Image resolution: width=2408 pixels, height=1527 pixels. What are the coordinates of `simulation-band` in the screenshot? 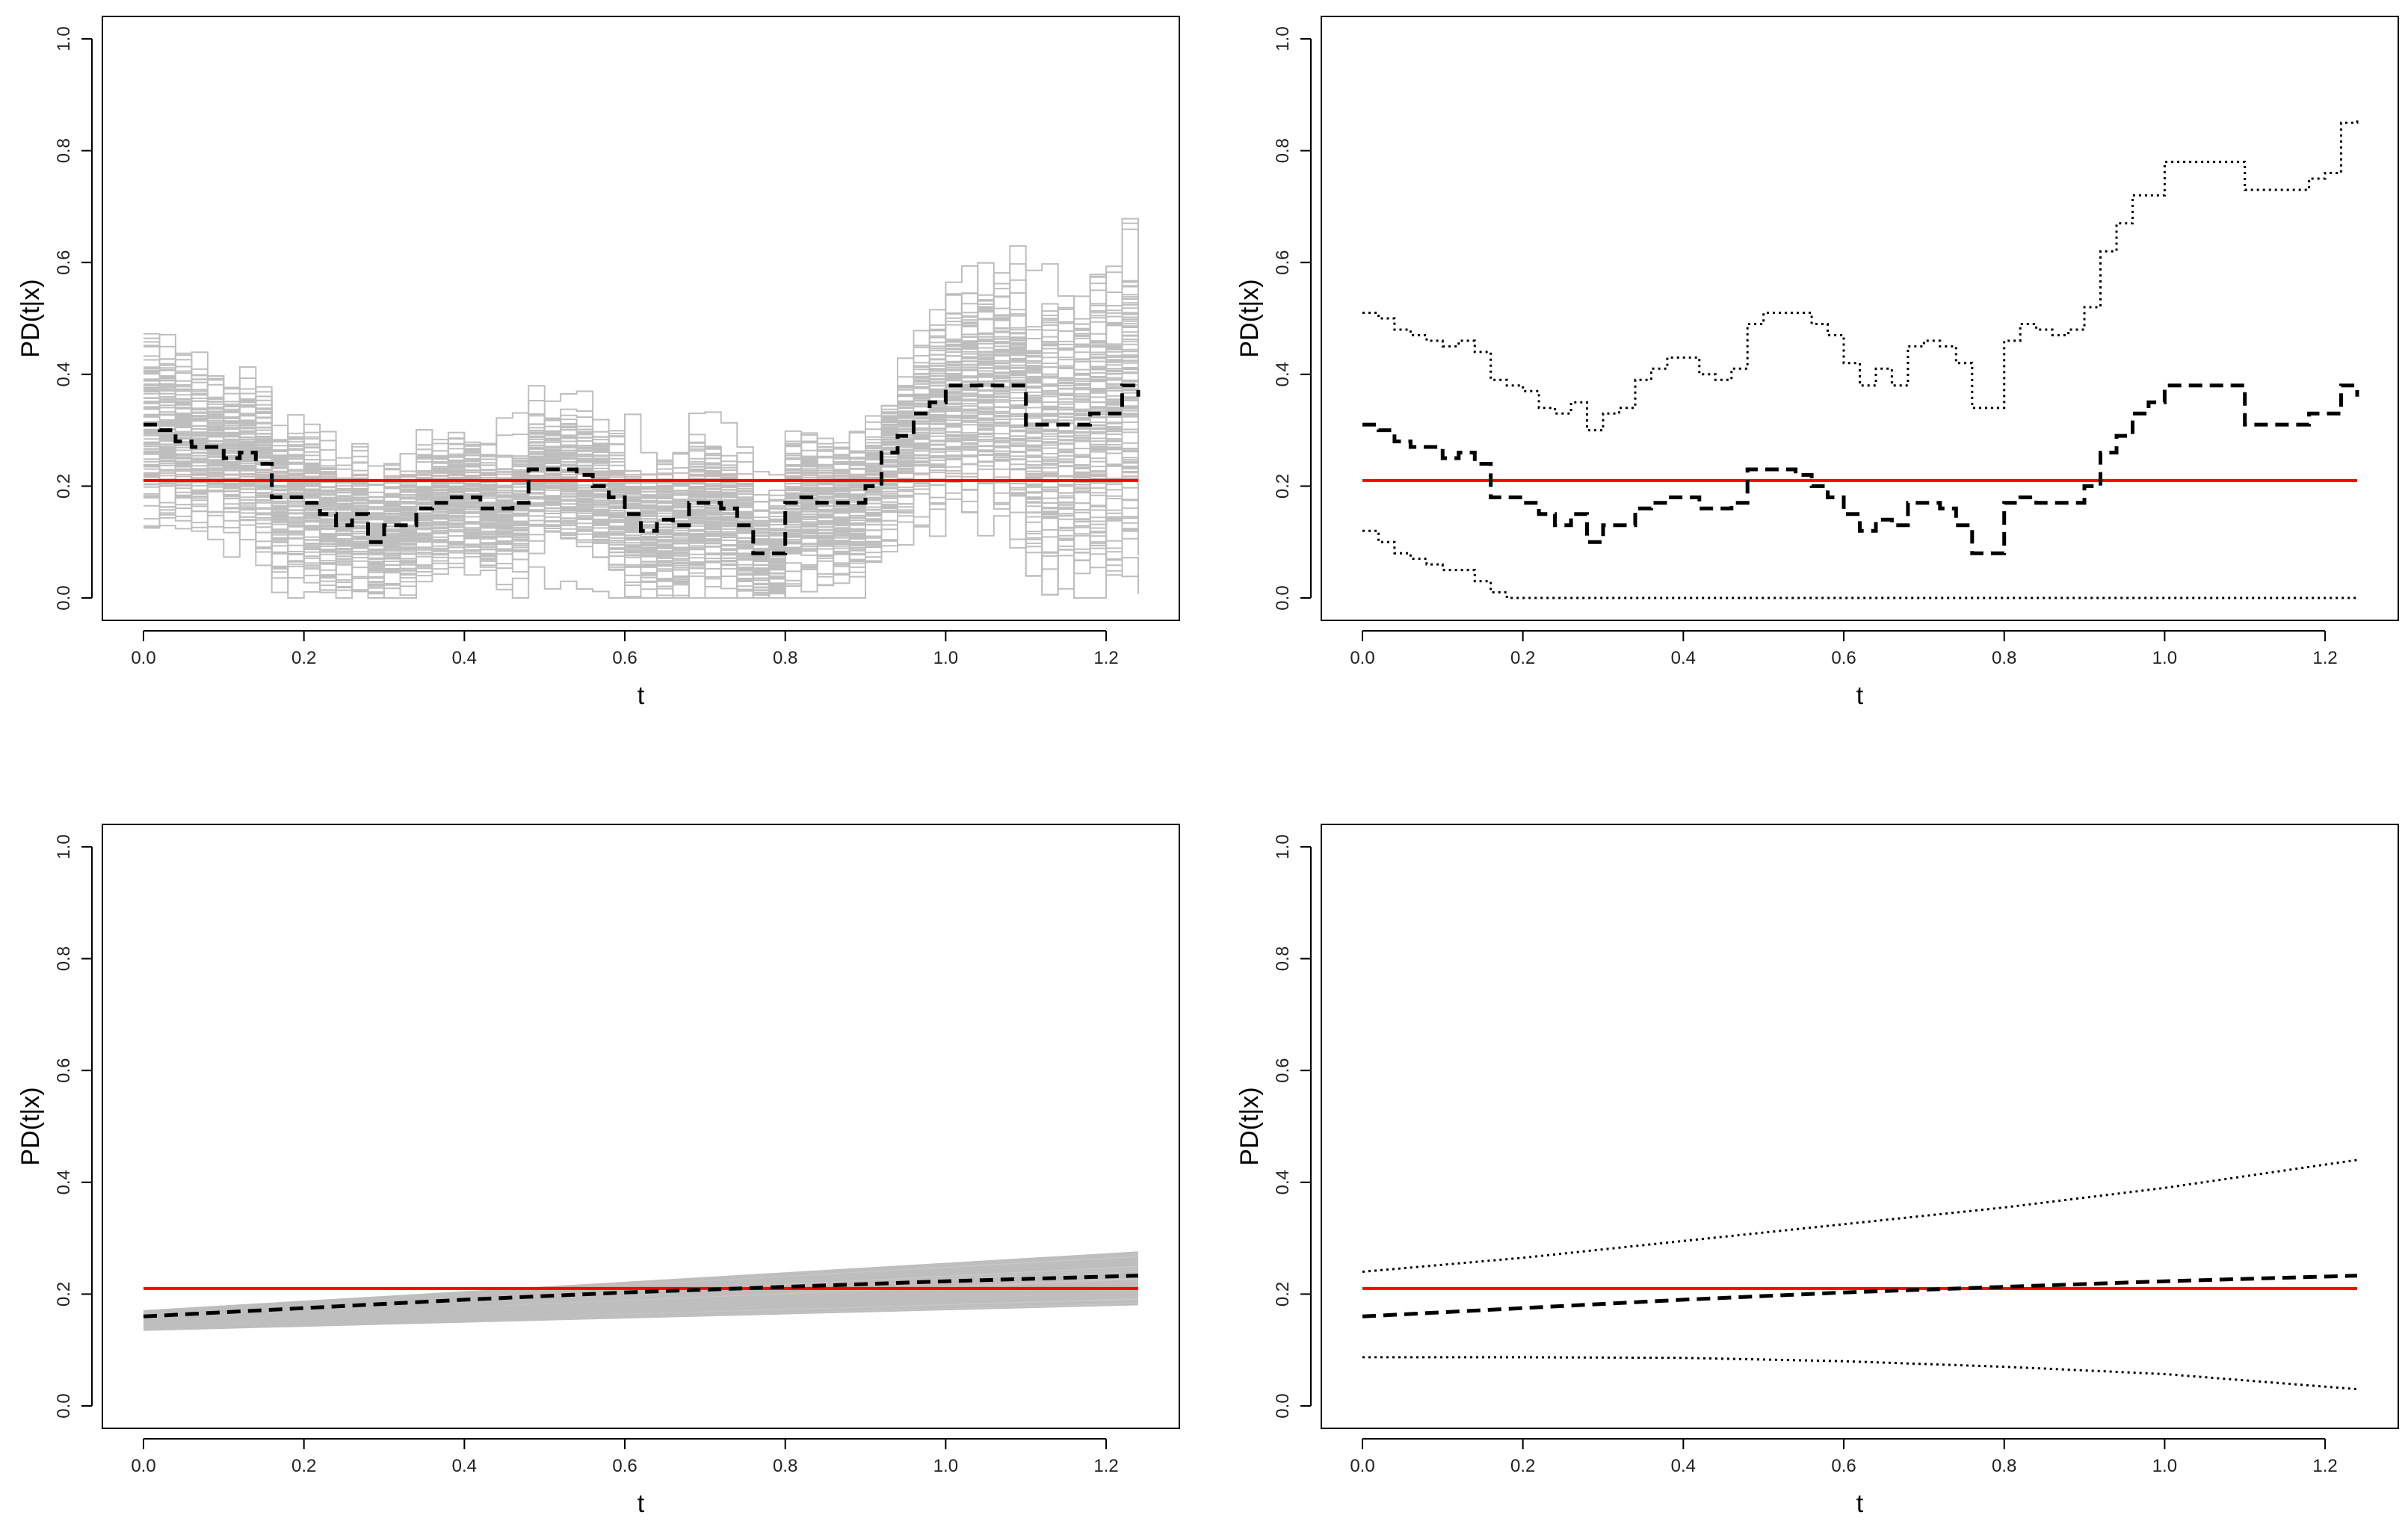 It's located at (640, 1292).